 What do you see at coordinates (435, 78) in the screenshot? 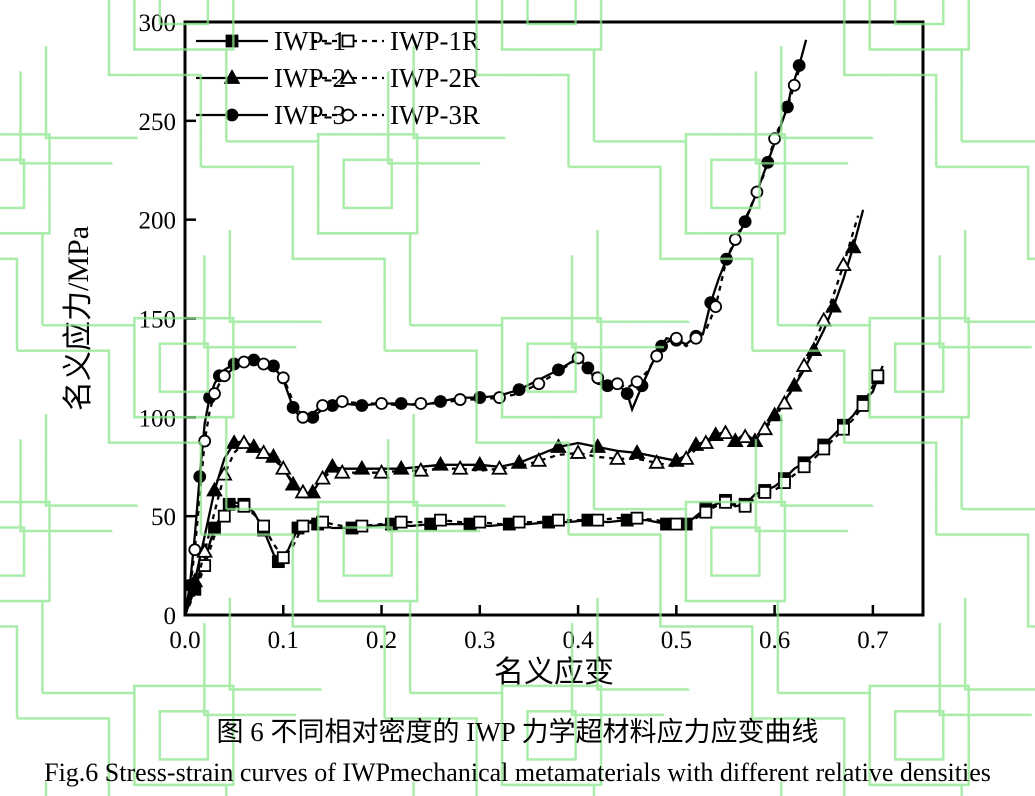
I see `legend-label: IWP-2R` at bounding box center [435, 78].